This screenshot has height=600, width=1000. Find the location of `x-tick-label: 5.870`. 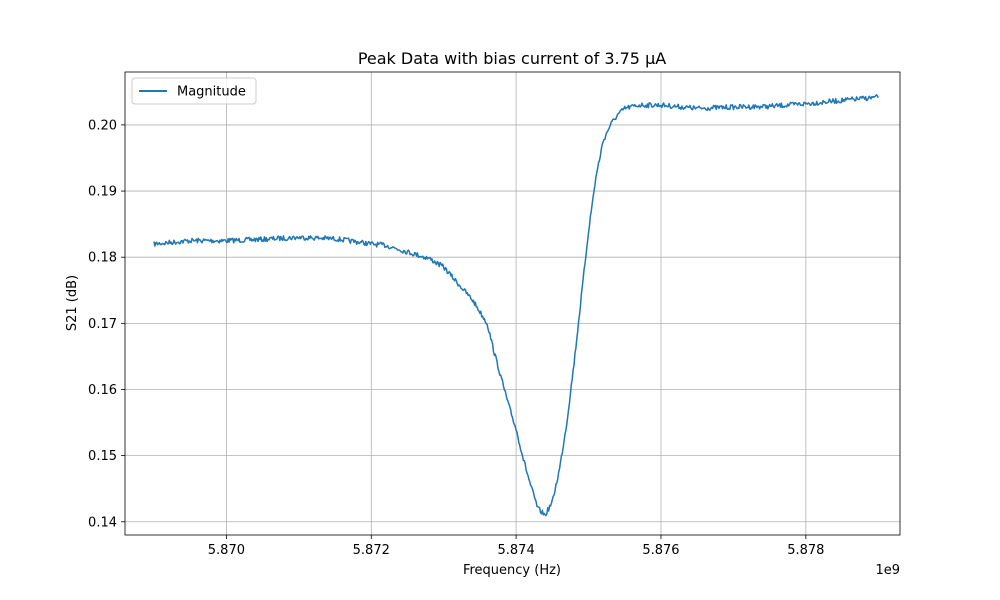

x-tick-label: 5.870 is located at coordinates (226, 550).